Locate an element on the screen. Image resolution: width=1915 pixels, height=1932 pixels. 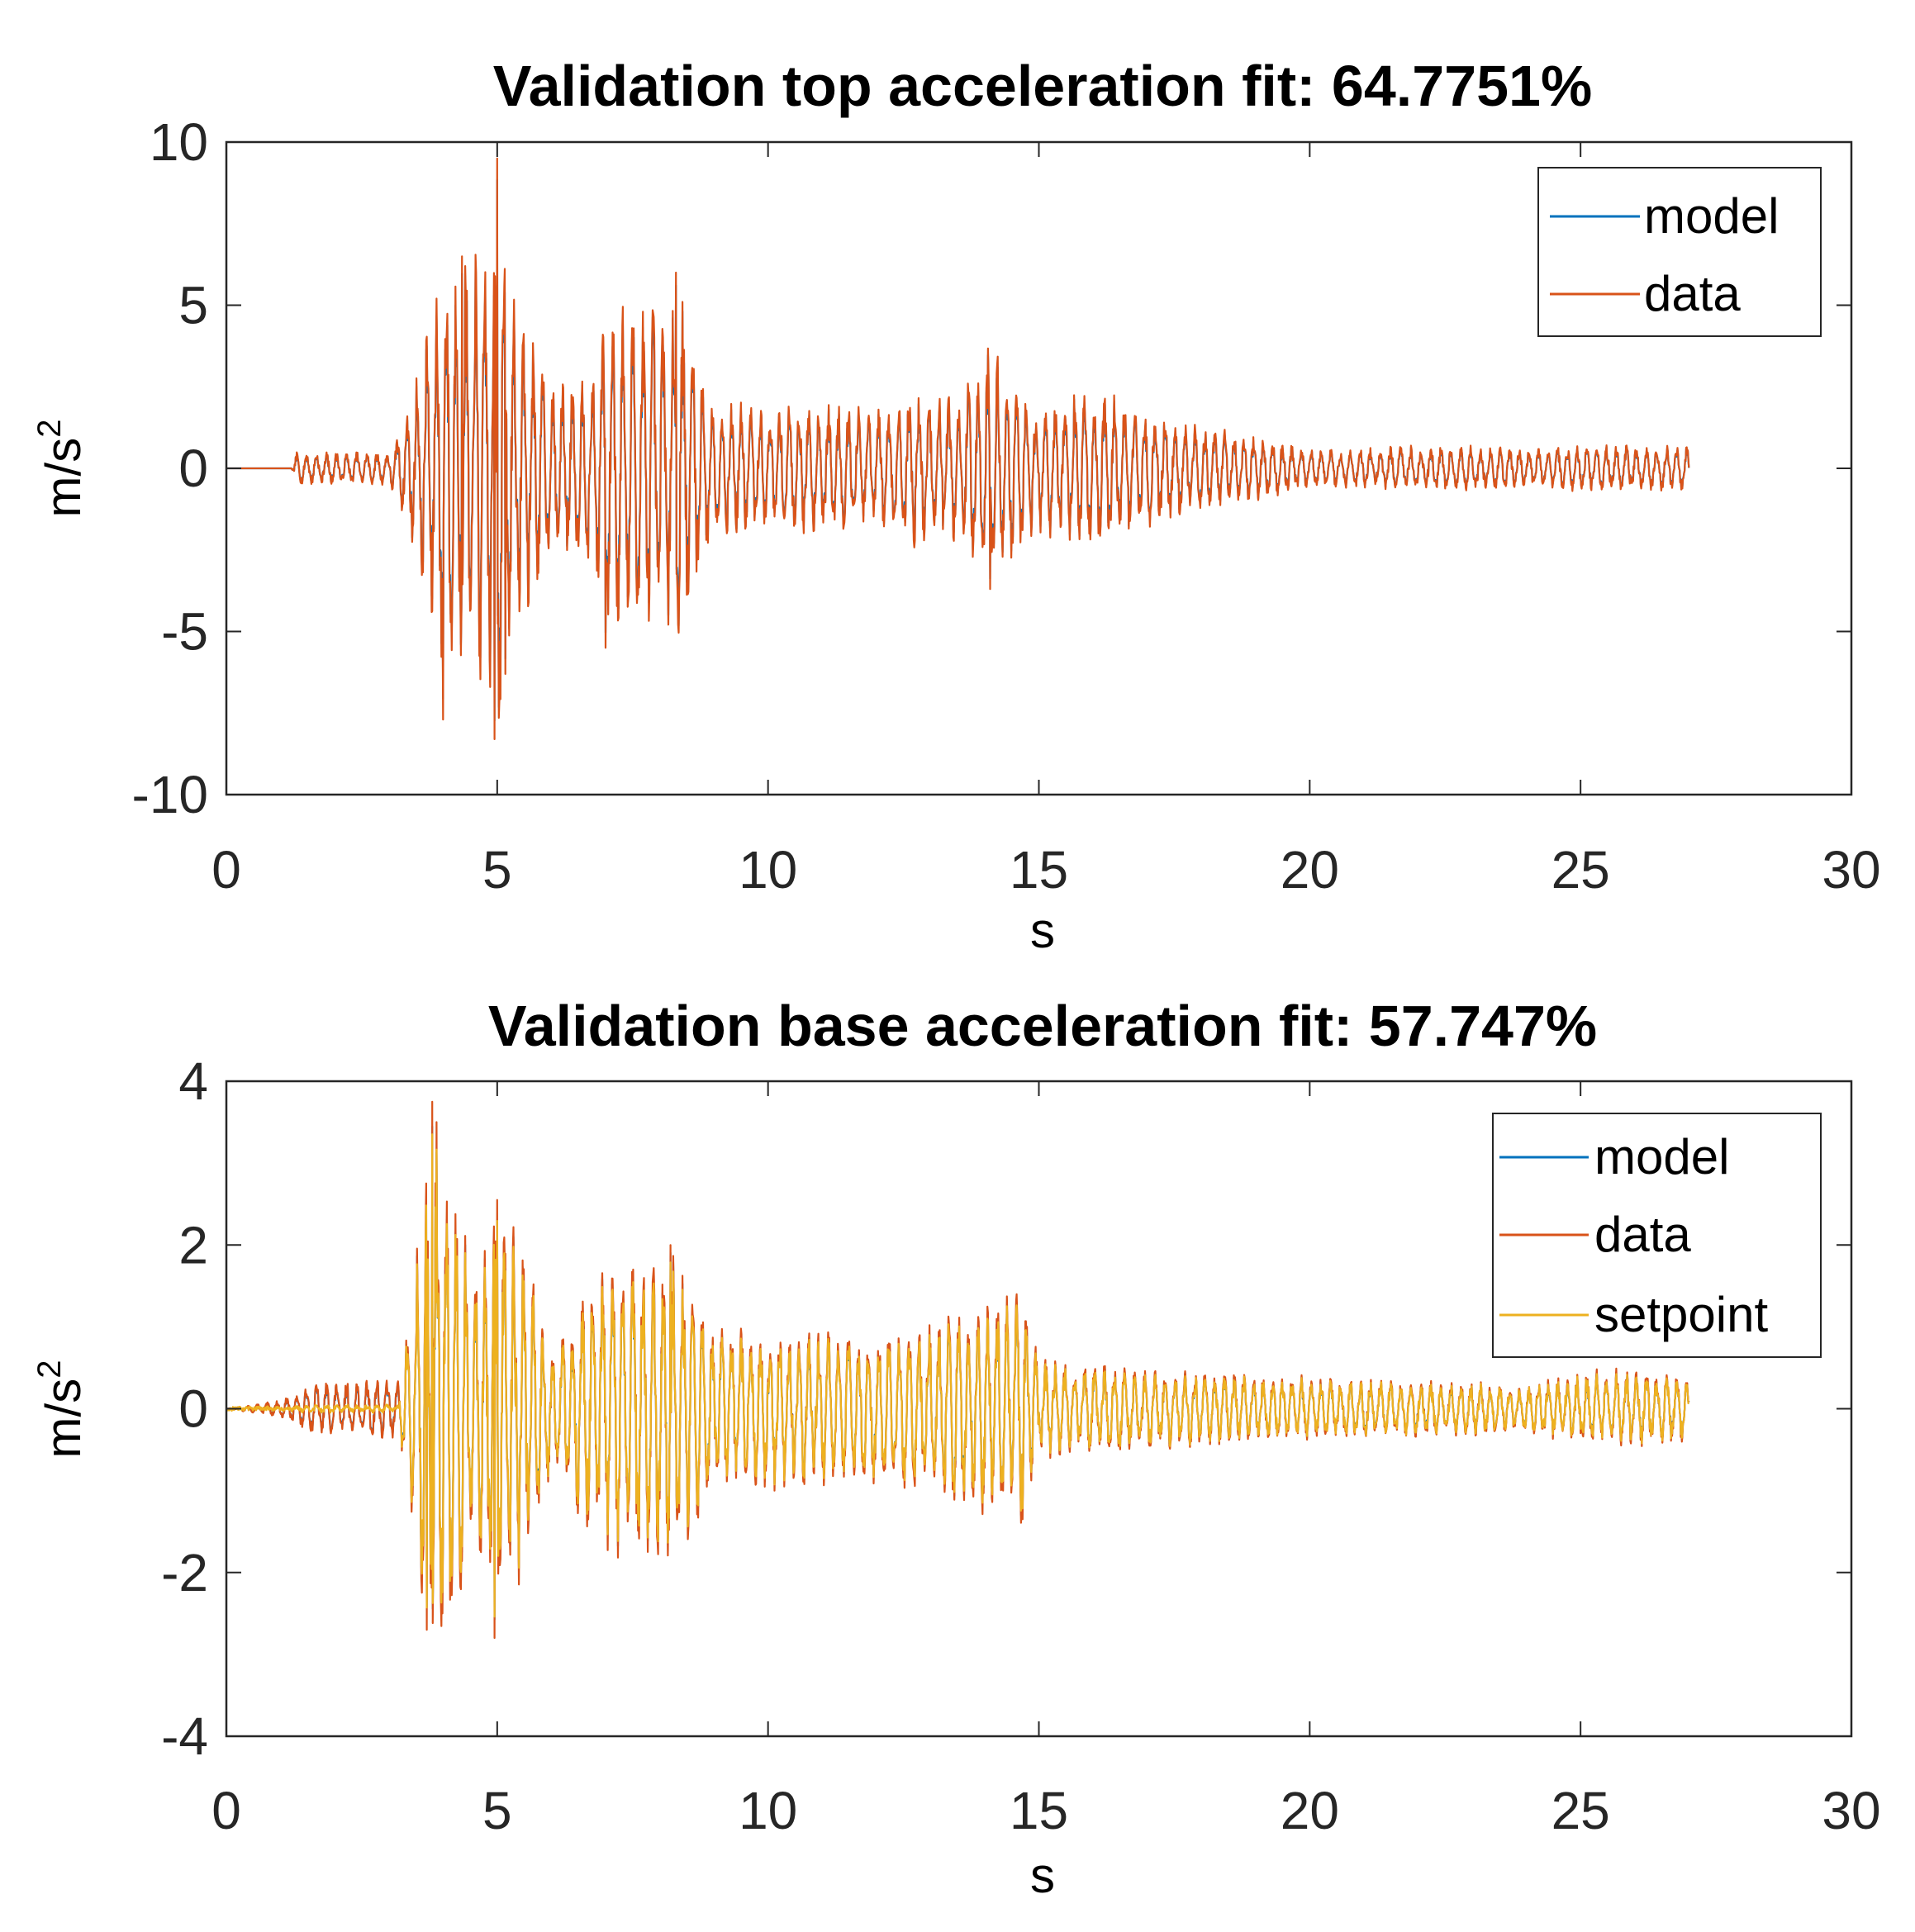
y-tick-label: 5 is located at coordinates (193, 305).